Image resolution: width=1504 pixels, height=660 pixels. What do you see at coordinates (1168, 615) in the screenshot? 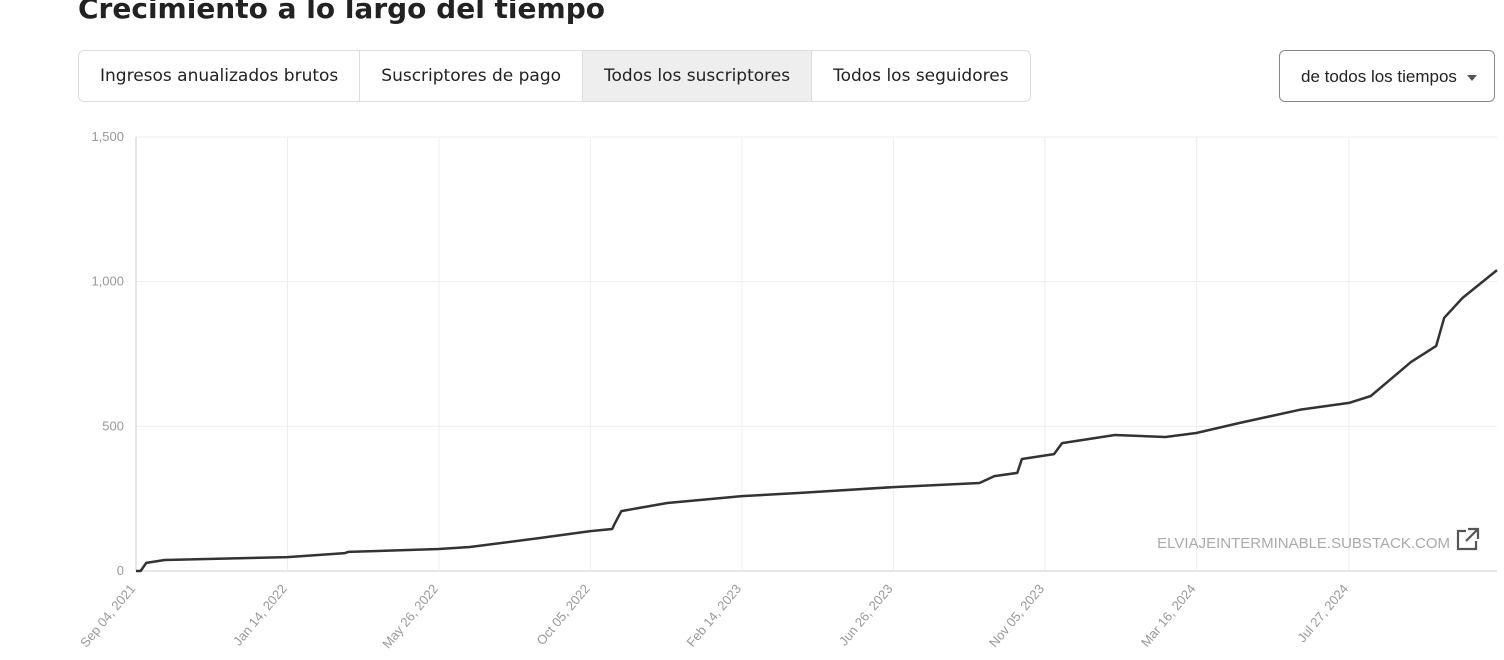
I see `x-tick-label: Mar 16, 2024` at bounding box center [1168, 615].